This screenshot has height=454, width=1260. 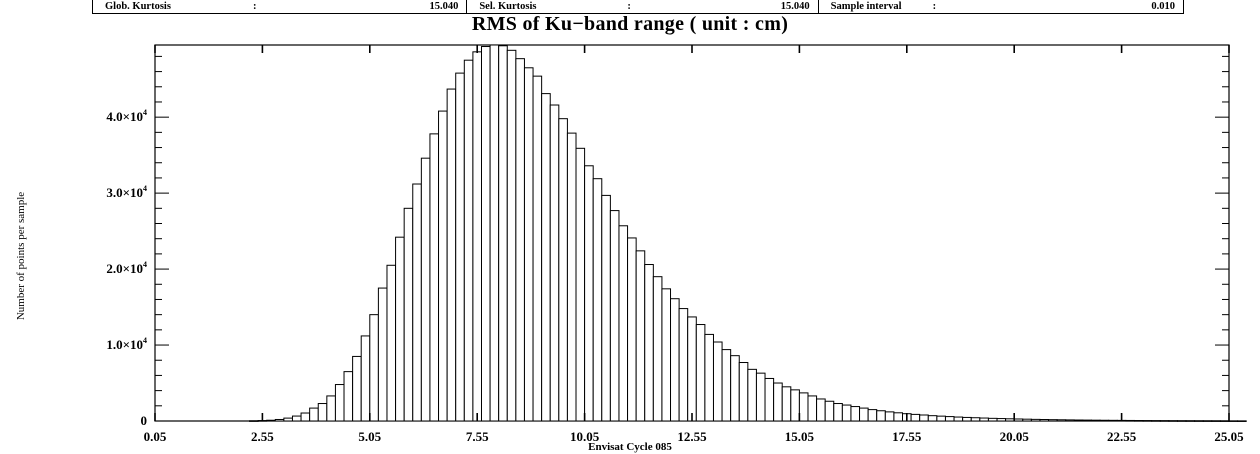 I want to click on stat-value: 0.010, so click(x=1163, y=6).